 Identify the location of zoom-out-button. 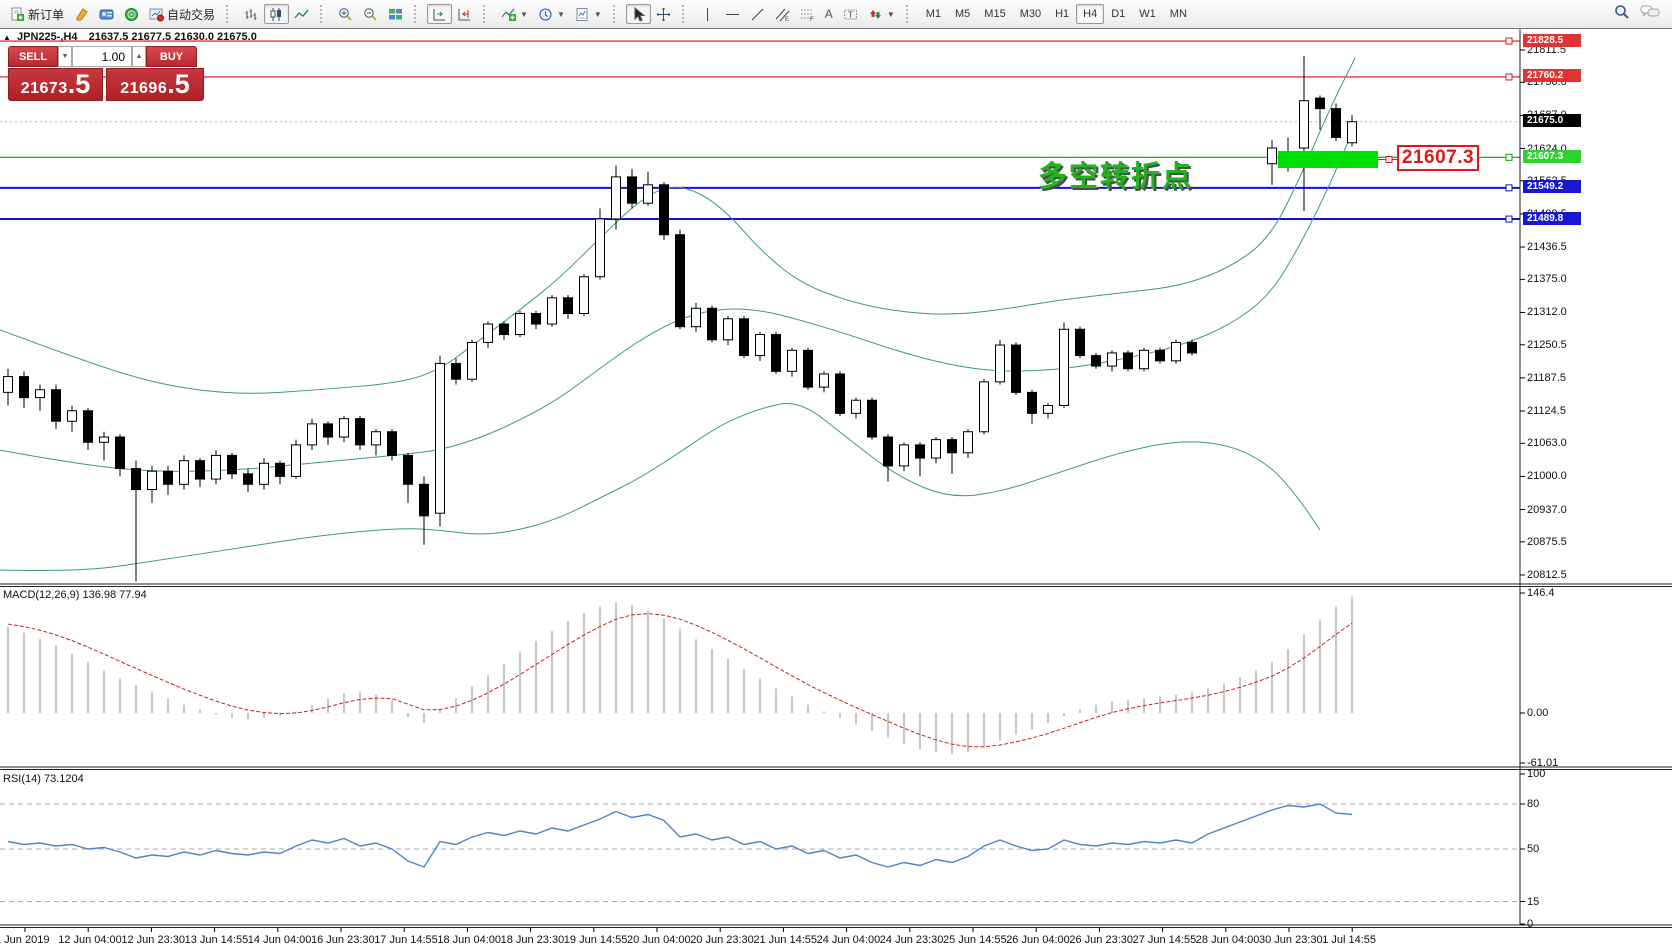
(370, 14).